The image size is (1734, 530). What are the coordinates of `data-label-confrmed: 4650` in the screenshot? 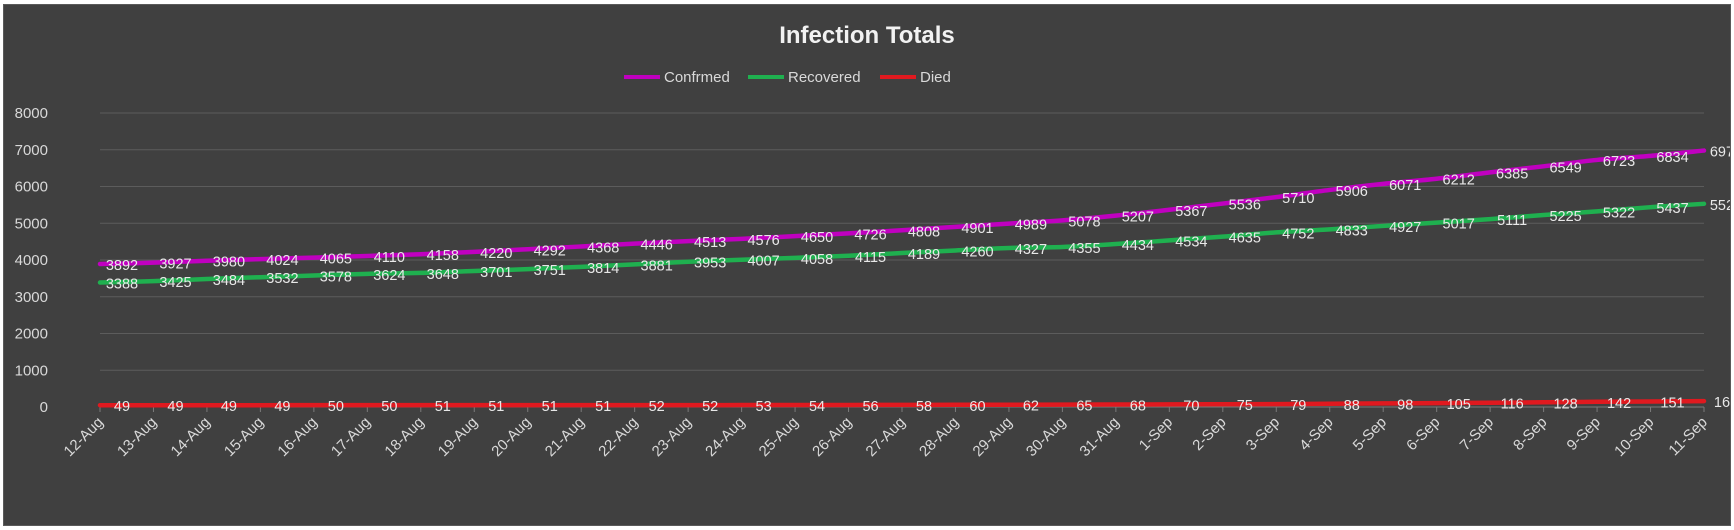 It's located at (817, 238).